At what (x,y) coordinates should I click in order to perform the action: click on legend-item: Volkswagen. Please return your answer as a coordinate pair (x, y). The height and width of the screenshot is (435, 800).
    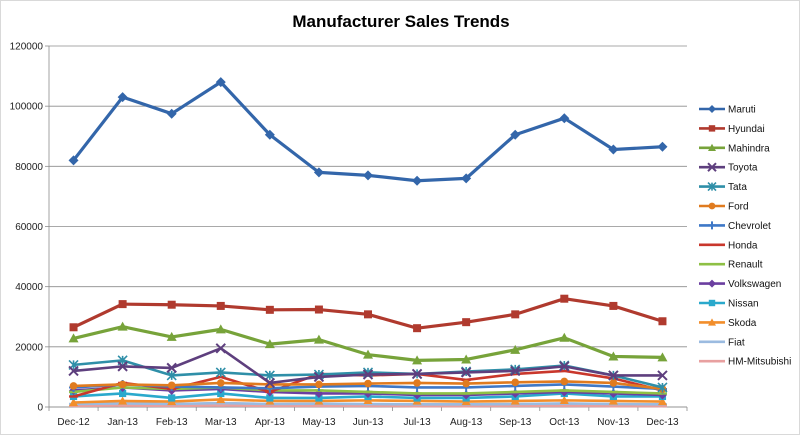
    Looking at the image, I should click on (740, 284).